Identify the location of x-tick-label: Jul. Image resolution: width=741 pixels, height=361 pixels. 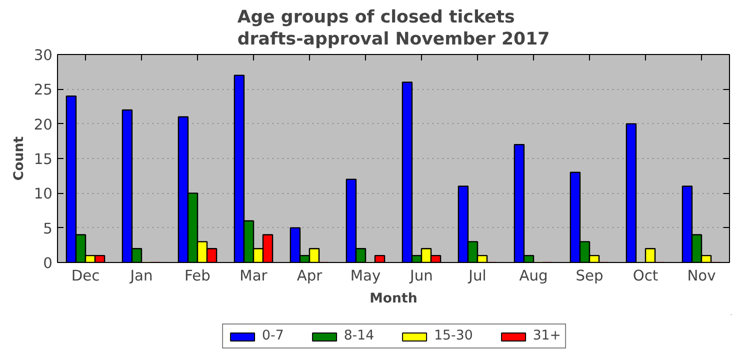
(477, 276).